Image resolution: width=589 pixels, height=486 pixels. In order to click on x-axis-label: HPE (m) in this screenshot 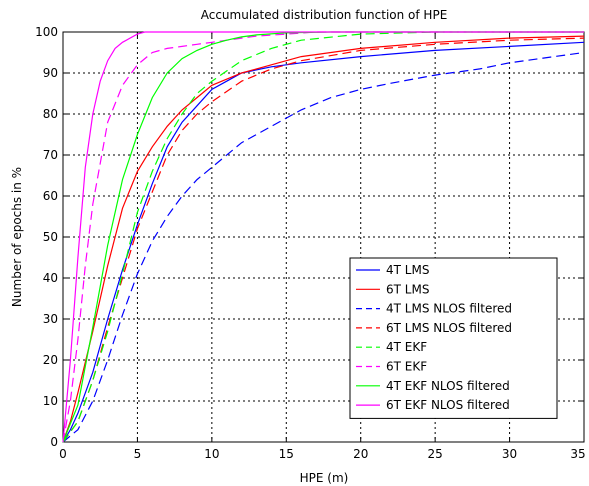, I will do `click(324, 478)`.